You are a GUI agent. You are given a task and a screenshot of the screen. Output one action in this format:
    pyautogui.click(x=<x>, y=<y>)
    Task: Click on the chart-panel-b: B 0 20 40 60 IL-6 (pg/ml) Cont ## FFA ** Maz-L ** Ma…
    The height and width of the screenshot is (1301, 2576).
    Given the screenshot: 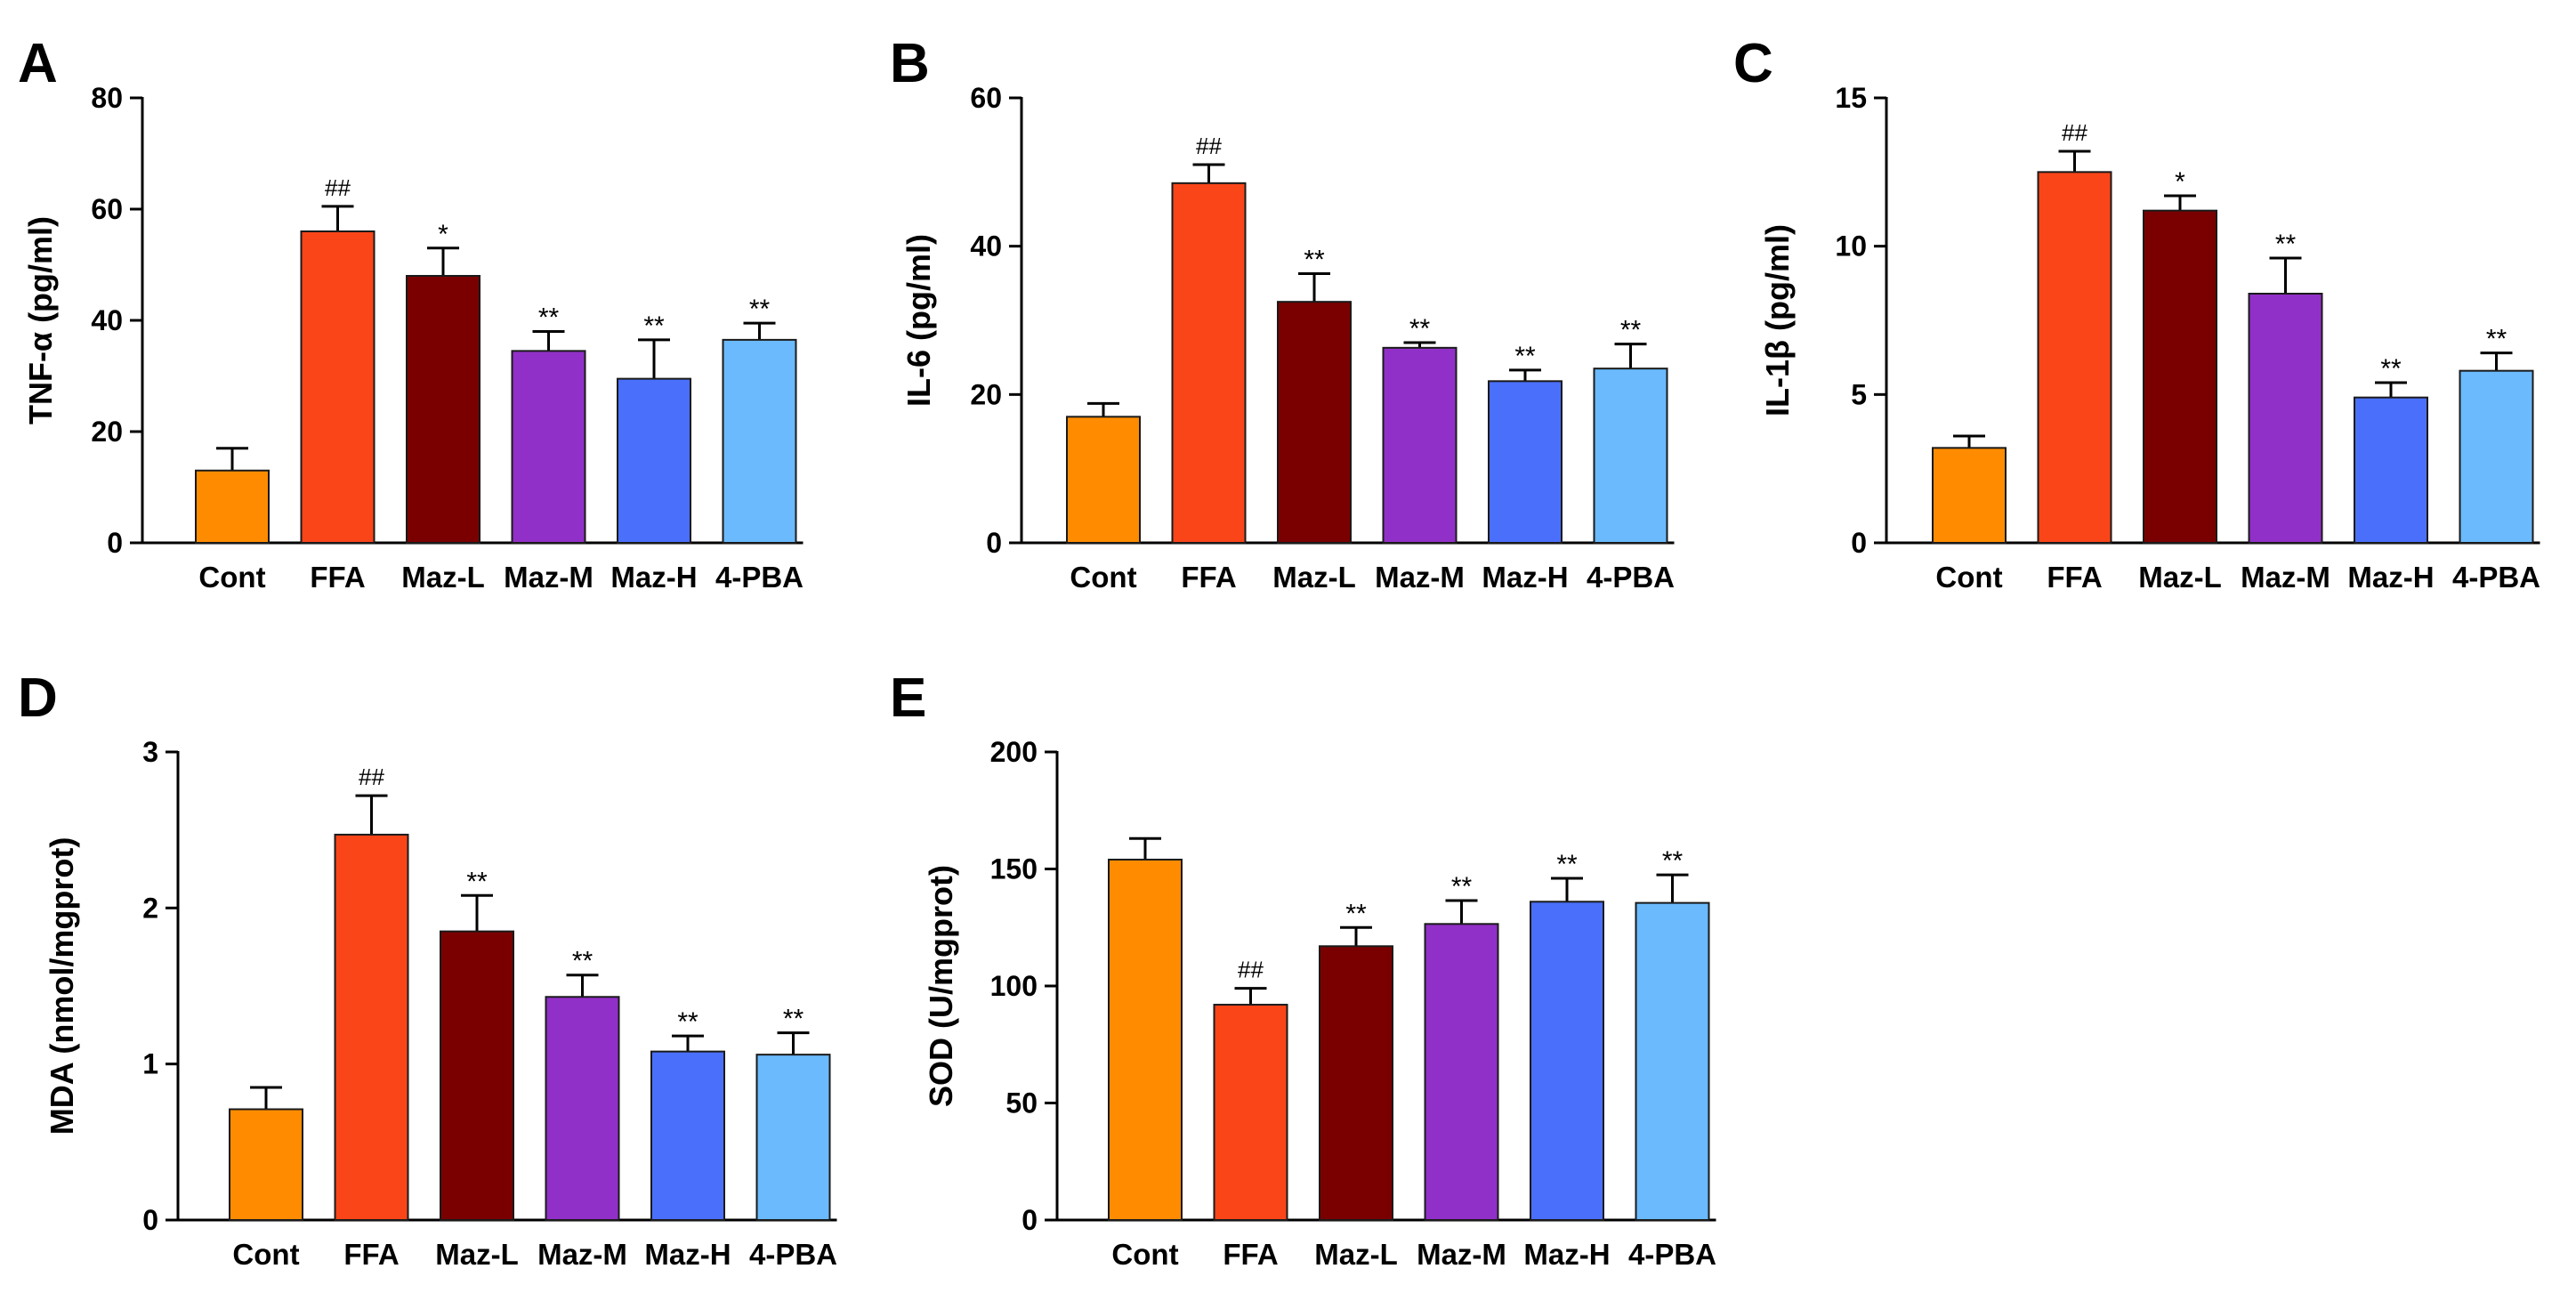 What is the action you would take?
    pyautogui.click(x=1282, y=313)
    